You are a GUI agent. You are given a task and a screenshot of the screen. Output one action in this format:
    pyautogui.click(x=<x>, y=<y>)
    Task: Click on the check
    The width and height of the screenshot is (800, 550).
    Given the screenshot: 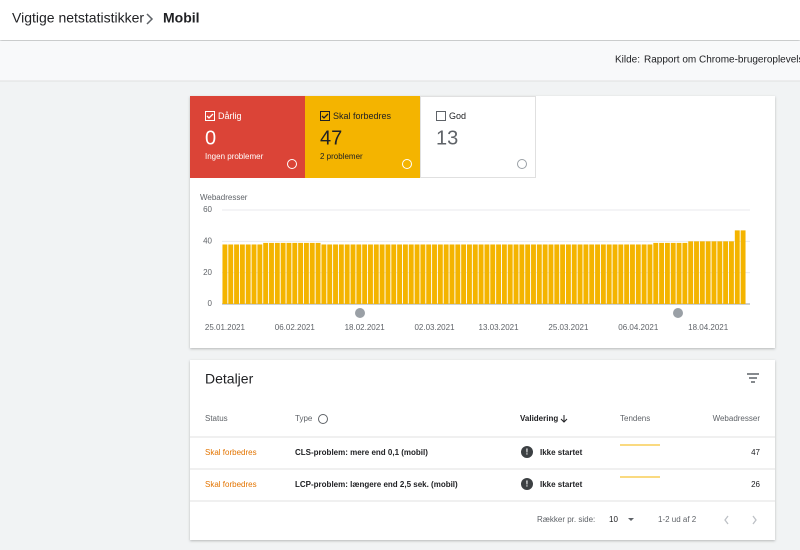 What is the action you would take?
    pyautogui.click(x=325, y=116)
    